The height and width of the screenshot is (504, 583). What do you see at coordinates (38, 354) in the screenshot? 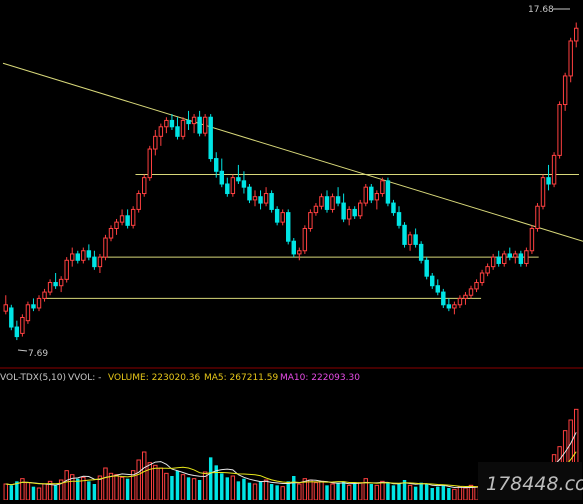
I see `price-low-label: 7.69` at bounding box center [38, 354].